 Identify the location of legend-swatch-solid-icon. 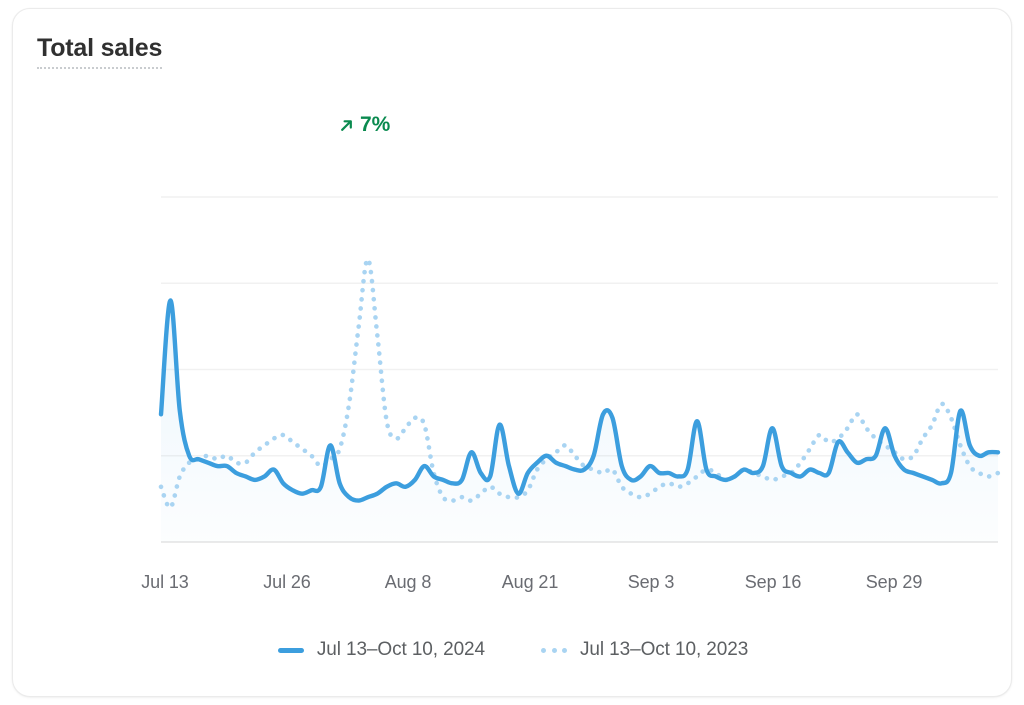
(290, 650).